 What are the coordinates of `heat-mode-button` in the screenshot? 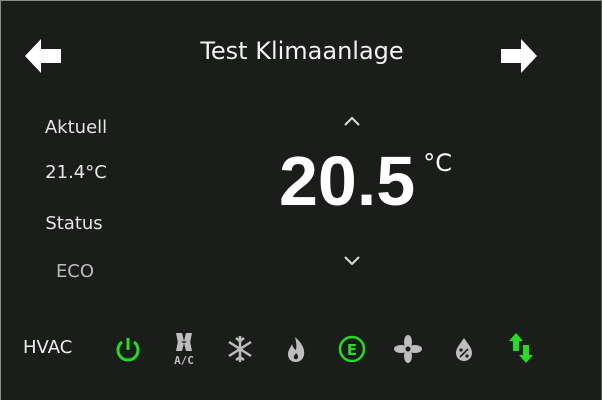 It's located at (296, 349).